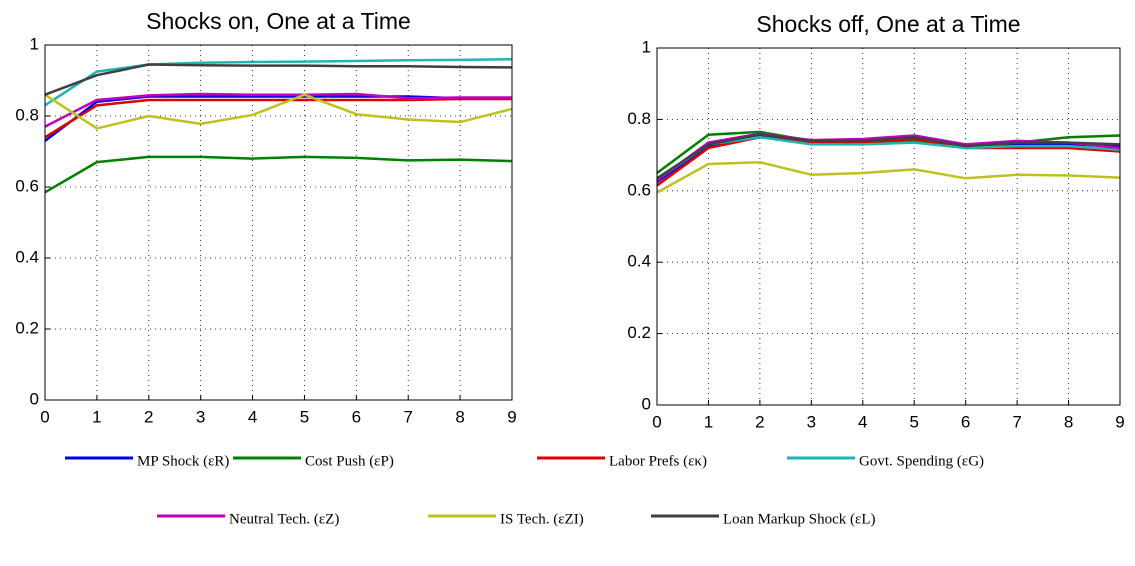 The height and width of the screenshot is (566, 1135). Describe the element at coordinates (284, 519) in the screenshot. I see `legend-label: Neutral Tech. (εZ)` at that location.